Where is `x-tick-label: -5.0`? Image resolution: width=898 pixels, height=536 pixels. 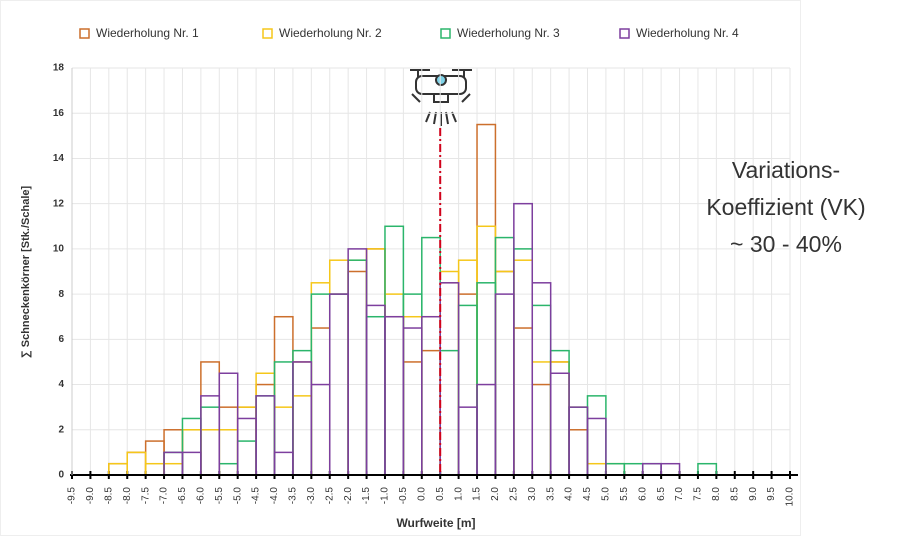 x-tick-label: -5.0 is located at coordinates (237, 496).